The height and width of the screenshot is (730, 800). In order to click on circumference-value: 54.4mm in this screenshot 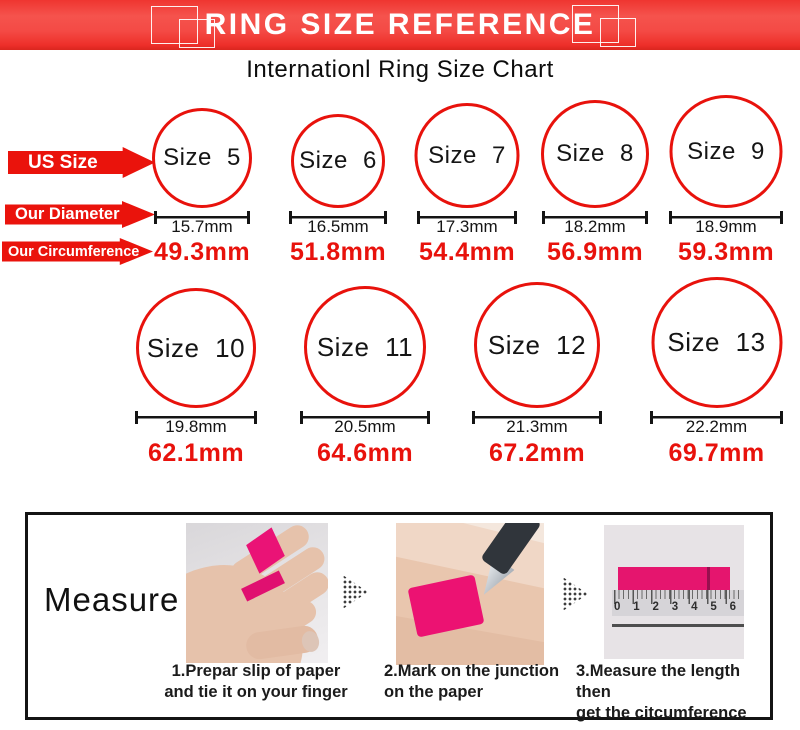, I will do `click(467, 252)`.